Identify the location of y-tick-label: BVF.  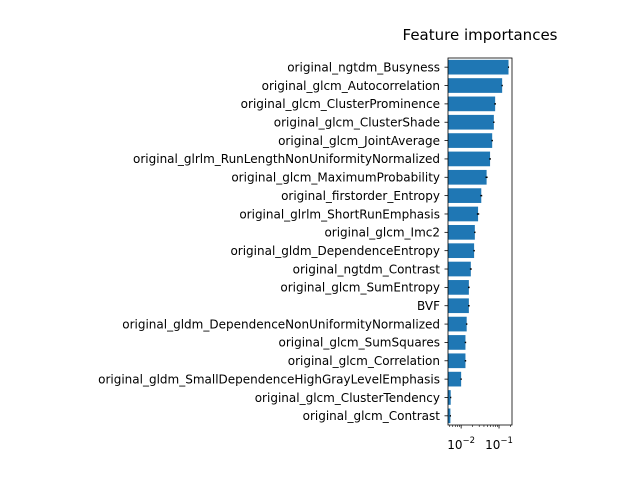
(428, 306).